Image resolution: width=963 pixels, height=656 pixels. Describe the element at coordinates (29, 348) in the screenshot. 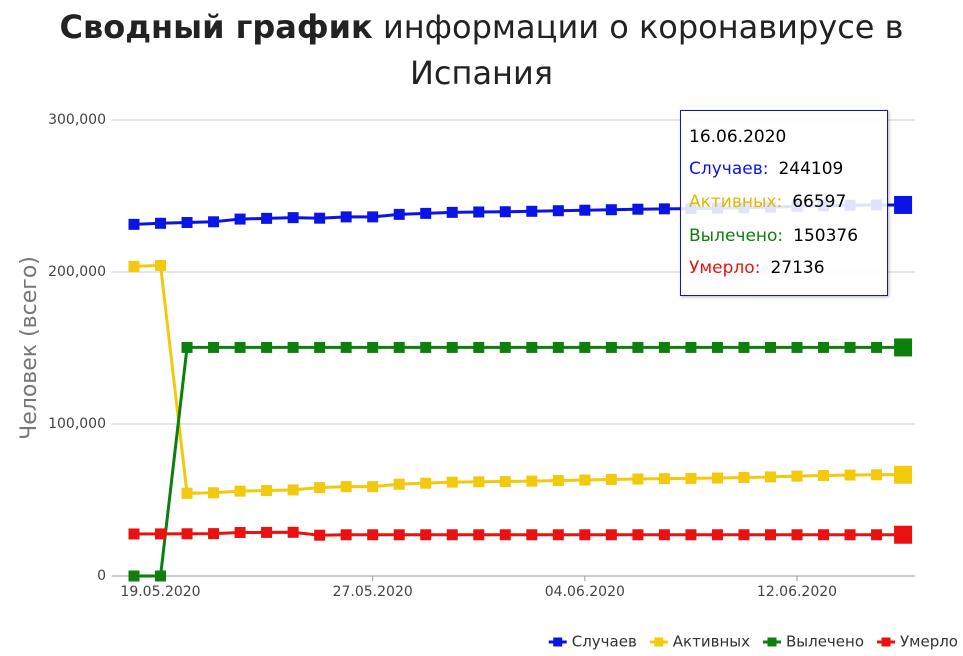

I see `y-axis-label: Человек (всего)` at that location.